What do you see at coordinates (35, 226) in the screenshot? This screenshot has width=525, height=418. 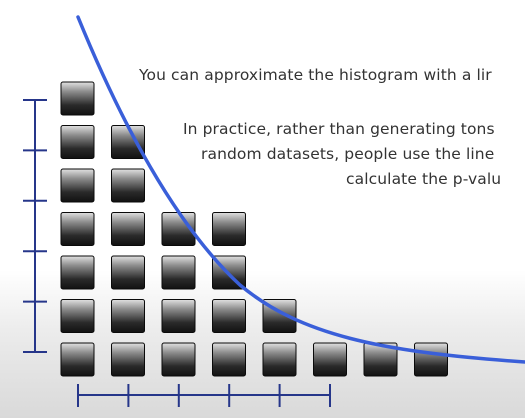 I see `y-axis` at bounding box center [35, 226].